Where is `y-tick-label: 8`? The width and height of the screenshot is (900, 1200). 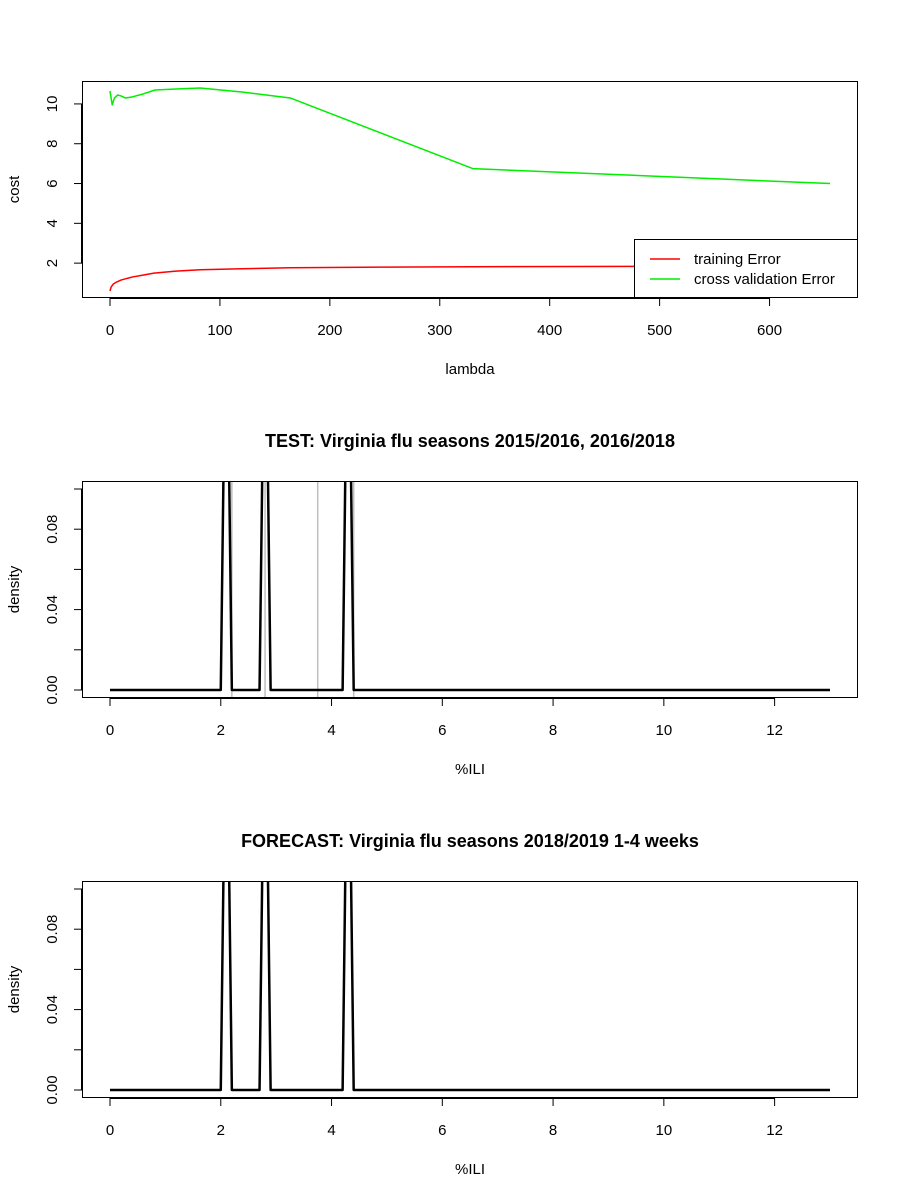
y-tick-label: 8 is located at coordinates (52, 144).